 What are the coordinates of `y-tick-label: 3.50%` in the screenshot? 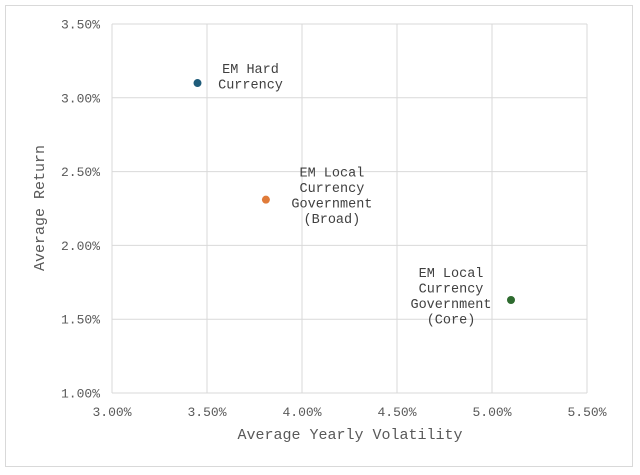 It's located at (80, 25).